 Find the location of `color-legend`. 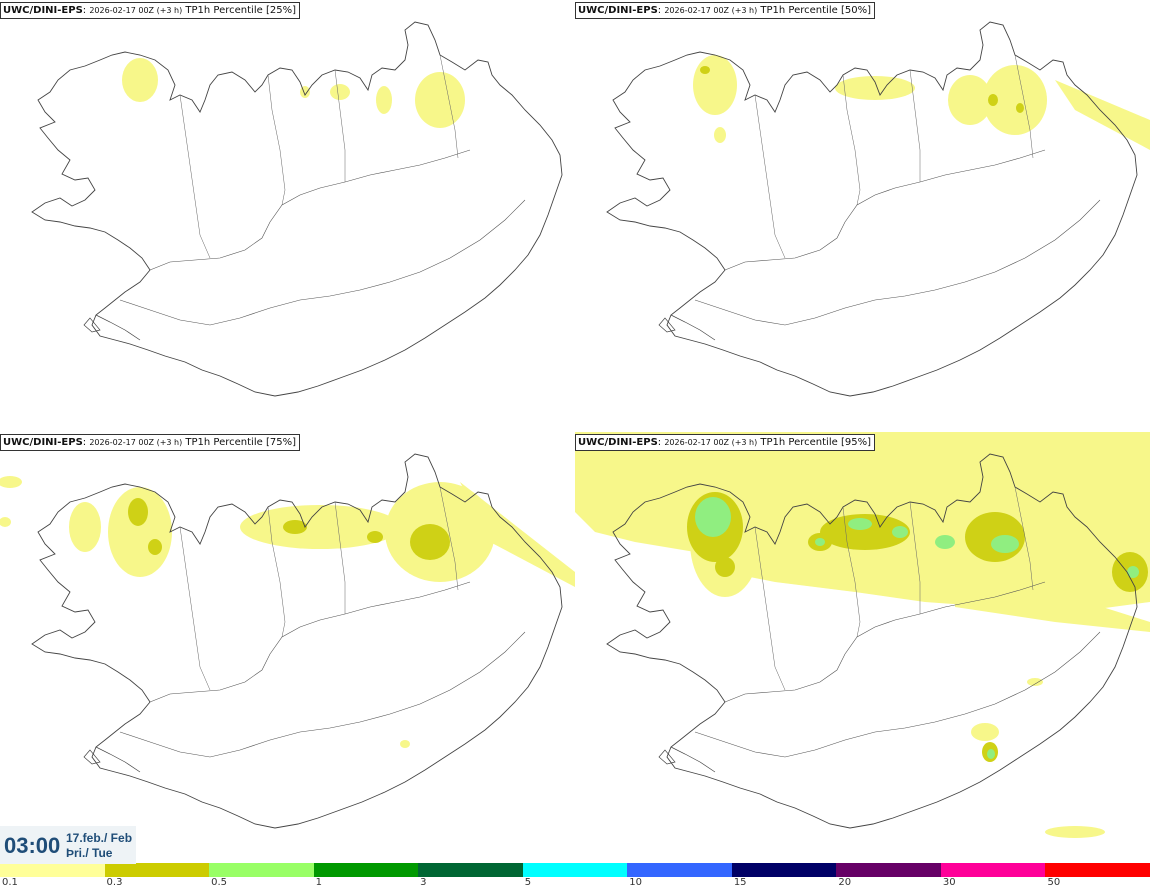

color-legend is located at coordinates (575, 870).